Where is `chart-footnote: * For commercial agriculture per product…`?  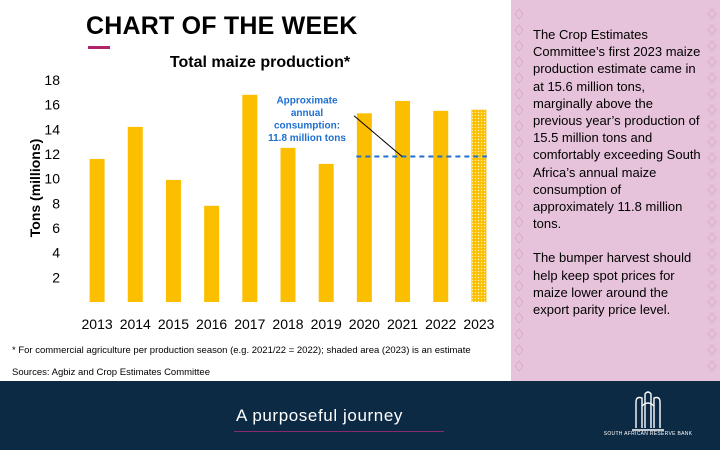
chart-footnote: * For commercial agriculture per product… is located at coordinates (241, 350).